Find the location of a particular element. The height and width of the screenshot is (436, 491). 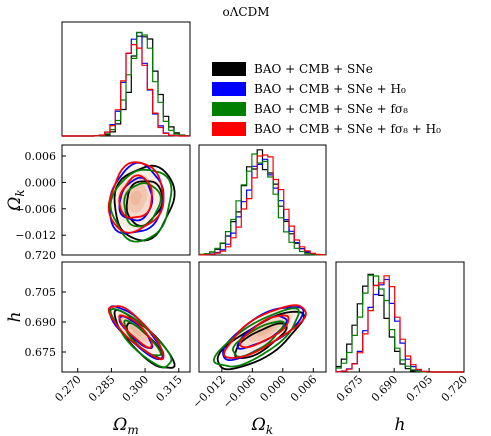

y-tick-label: 0.675 is located at coordinates (41, 352).